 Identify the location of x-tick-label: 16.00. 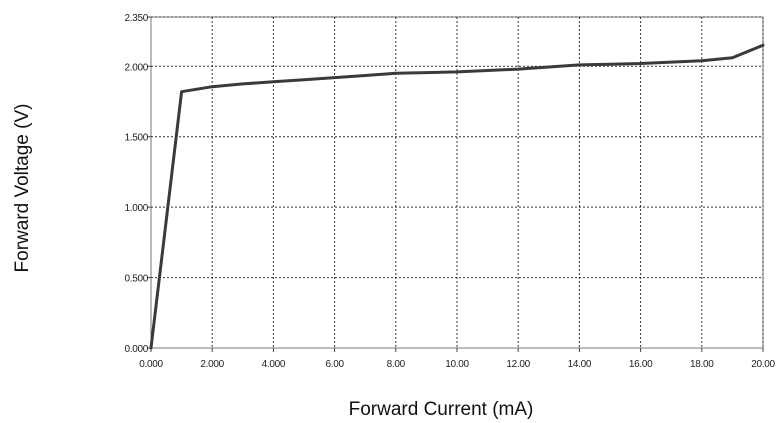
(641, 364).